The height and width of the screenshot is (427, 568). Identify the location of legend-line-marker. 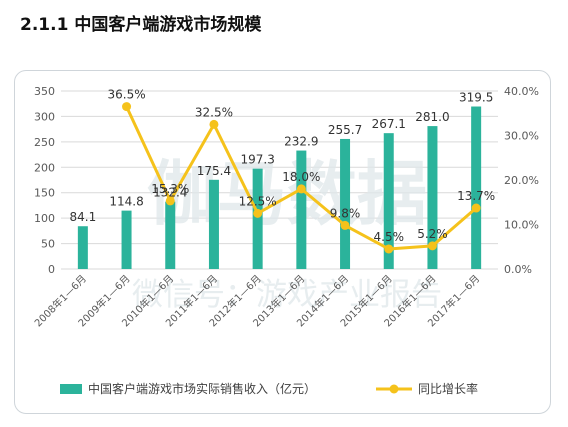
(394, 389).